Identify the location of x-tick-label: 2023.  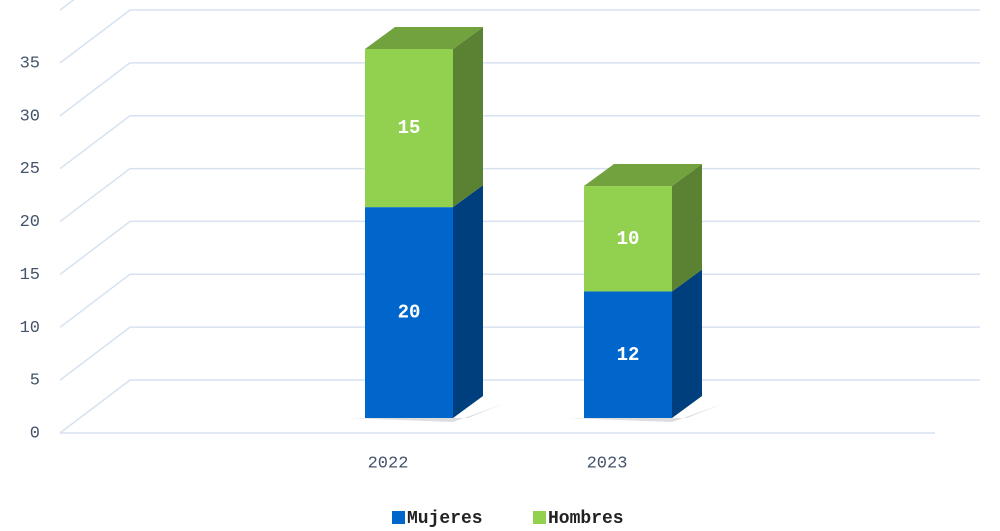
(607, 463).